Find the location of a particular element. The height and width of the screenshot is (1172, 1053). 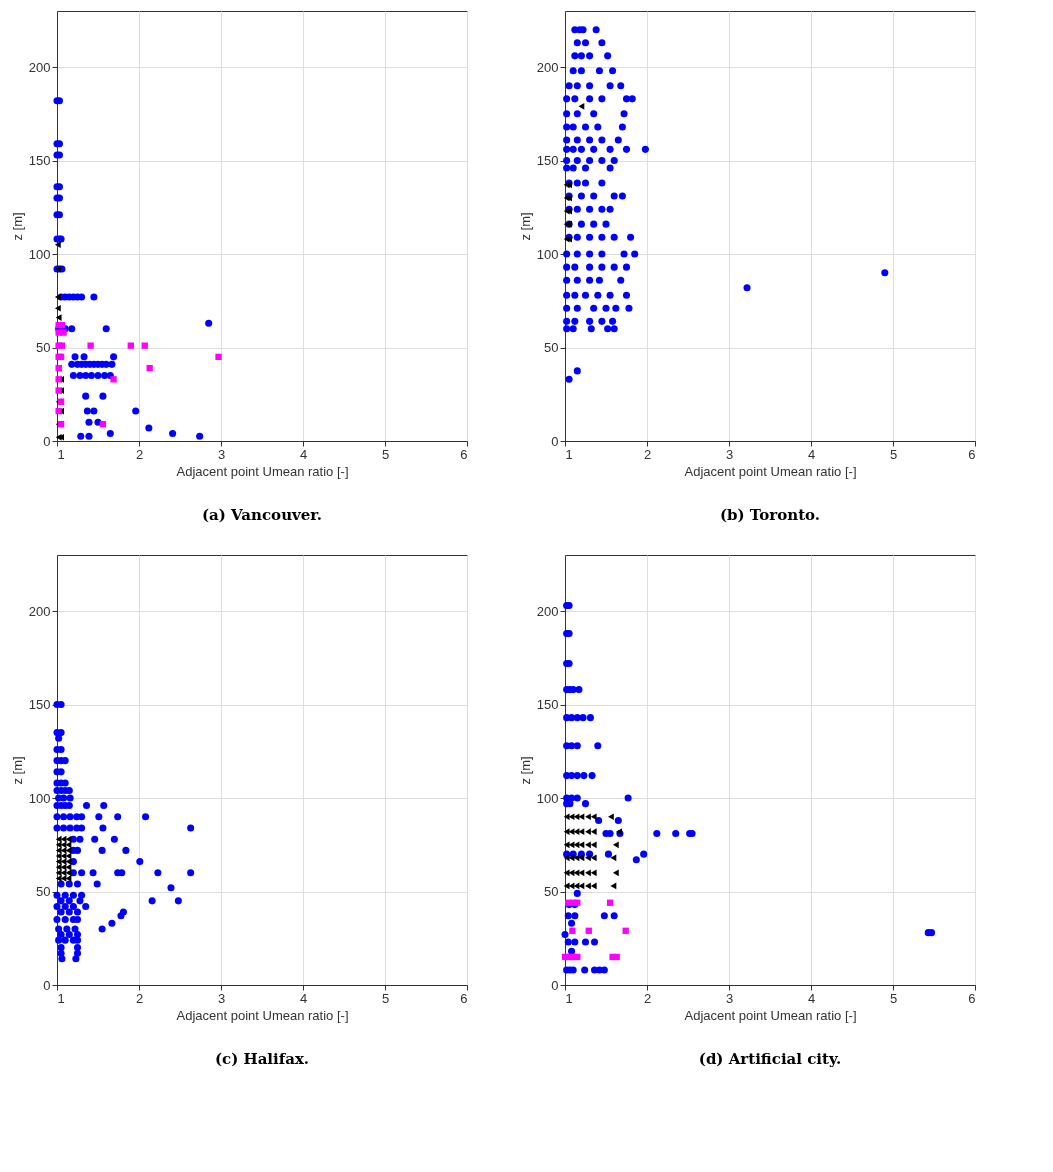

text: (b) Toronto. is located at coordinates (770, 515).